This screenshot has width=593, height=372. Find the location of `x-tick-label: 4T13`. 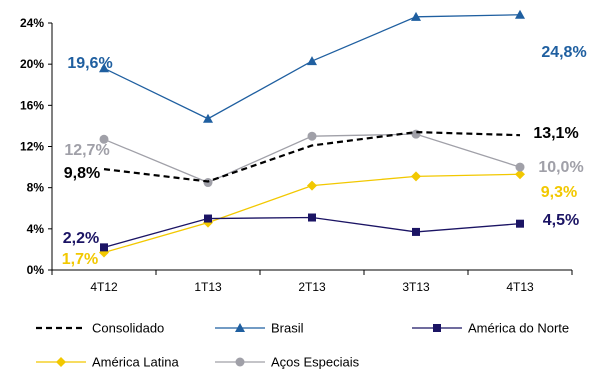

x-tick-label: 4T13 is located at coordinates (520, 287).